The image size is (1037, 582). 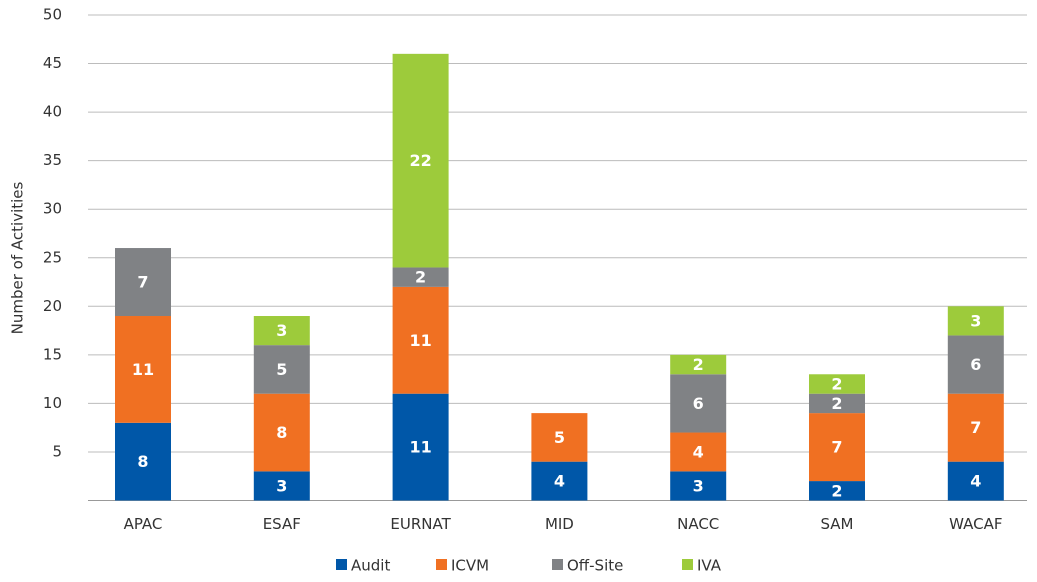 I want to click on y-tick-label: 20, so click(x=52, y=306).